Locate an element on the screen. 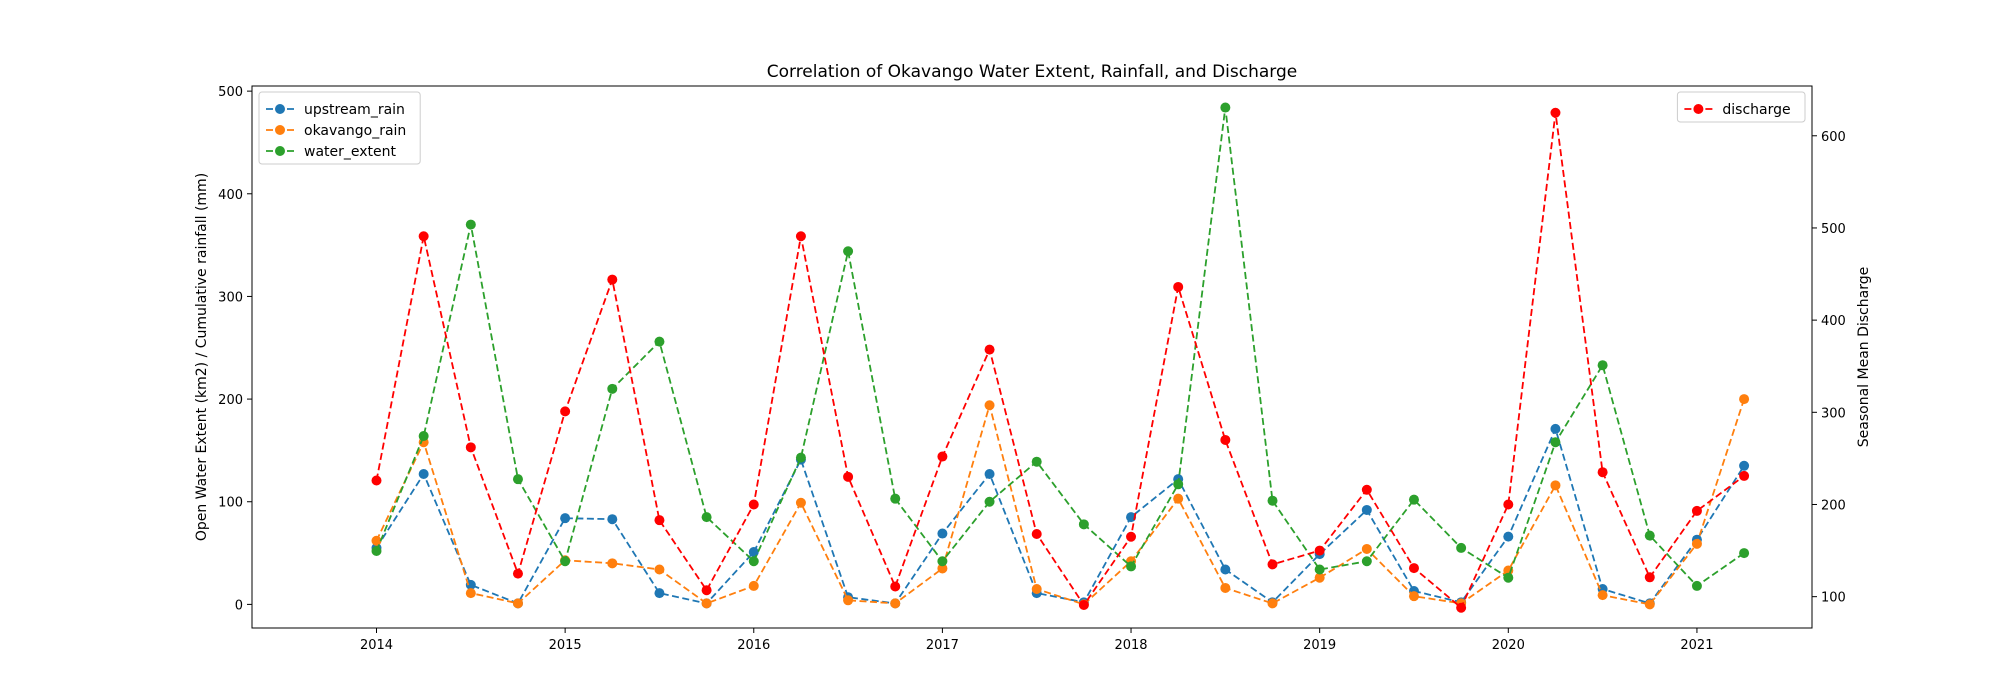 The height and width of the screenshot is (700, 2000). y2-tick-label: 200 is located at coordinates (1833, 505).